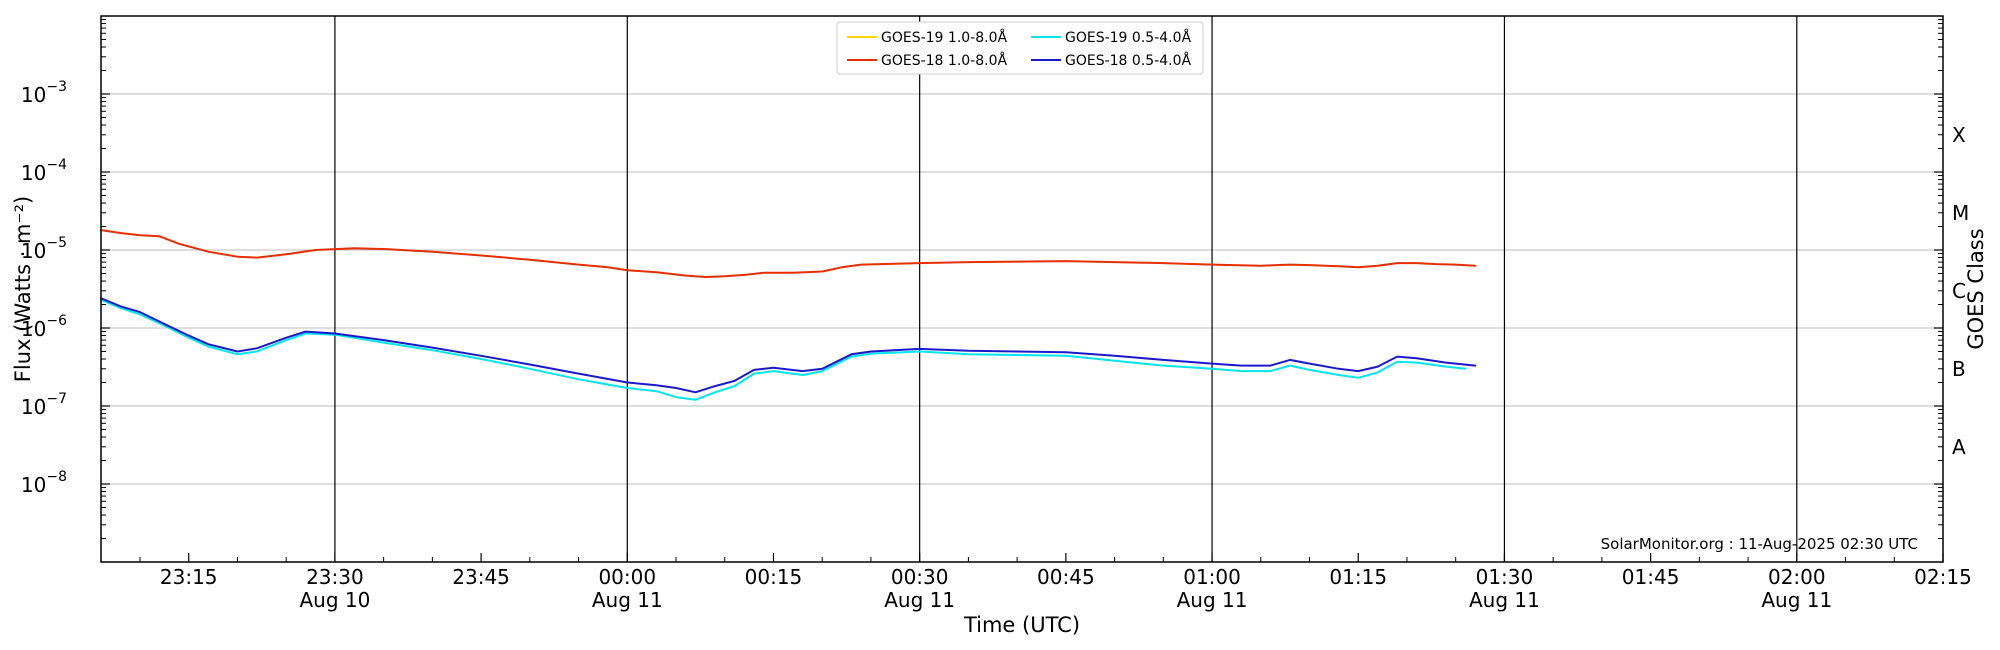  Describe the element at coordinates (1021, 625) in the screenshot. I see `x-axis-title: Time (UTC)` at that location.